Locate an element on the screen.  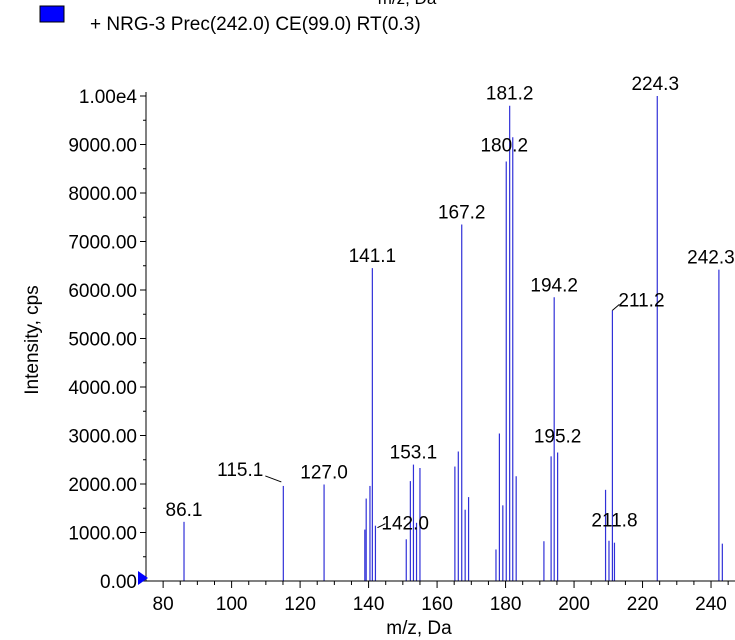
origin-marker-icon is located at coordinates (143, 578).